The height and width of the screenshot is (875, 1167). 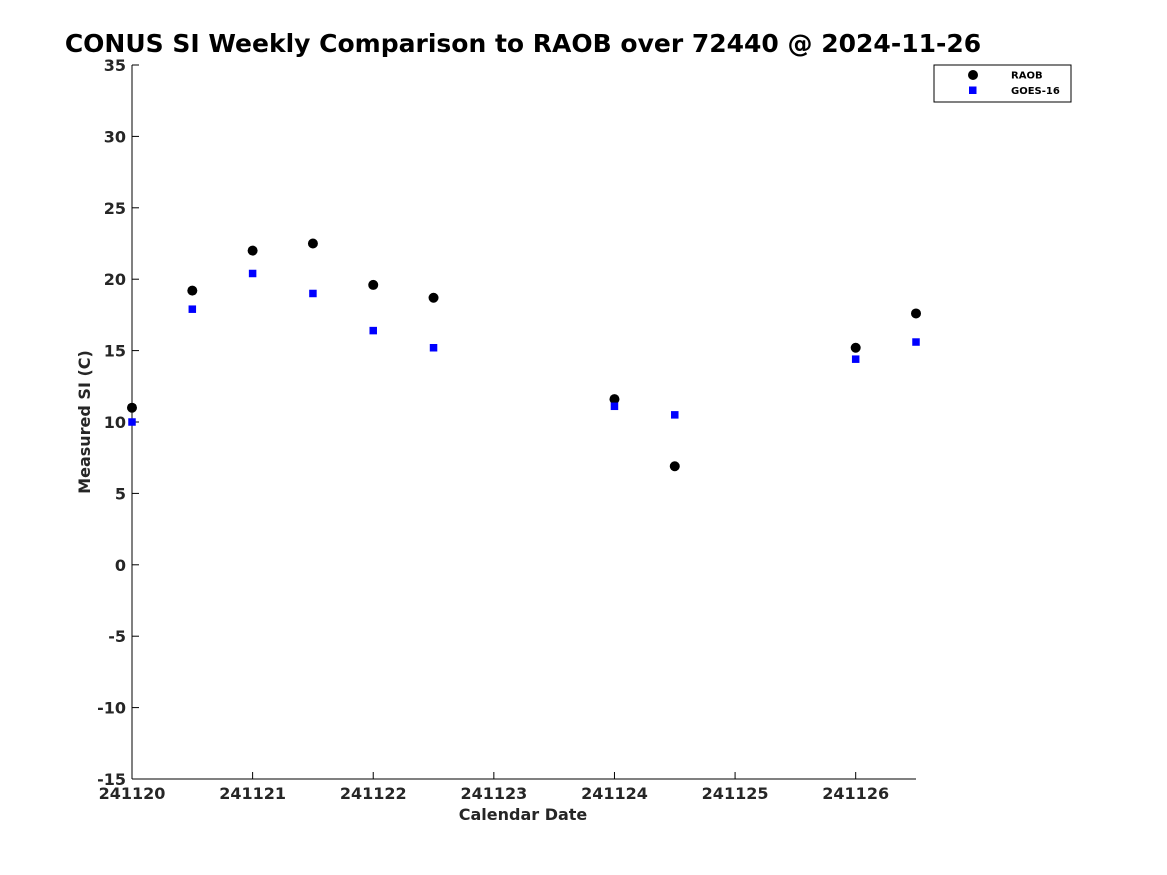 What do you see at coordinates (973, 90) in the screenshot?
I see `legend-marker-goes` at bounding box center [973, 90].